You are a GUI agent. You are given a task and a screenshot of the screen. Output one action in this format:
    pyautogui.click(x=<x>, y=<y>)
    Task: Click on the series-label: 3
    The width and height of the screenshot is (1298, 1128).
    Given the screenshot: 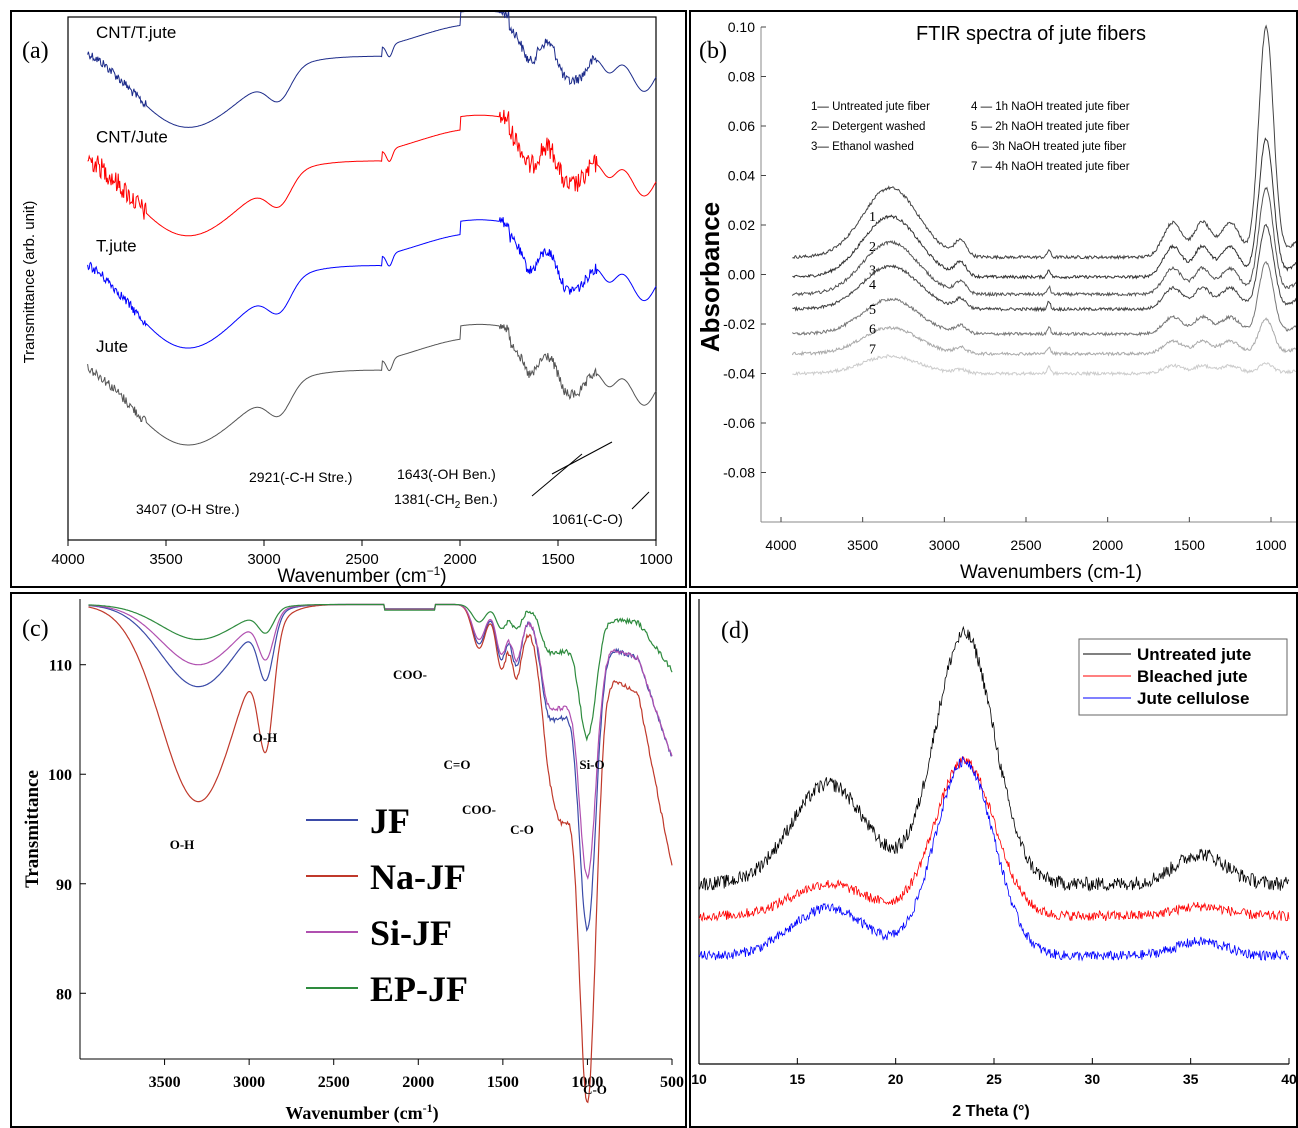 What is the action you would take?
    pyautogui.click(x=872, y=270)
    